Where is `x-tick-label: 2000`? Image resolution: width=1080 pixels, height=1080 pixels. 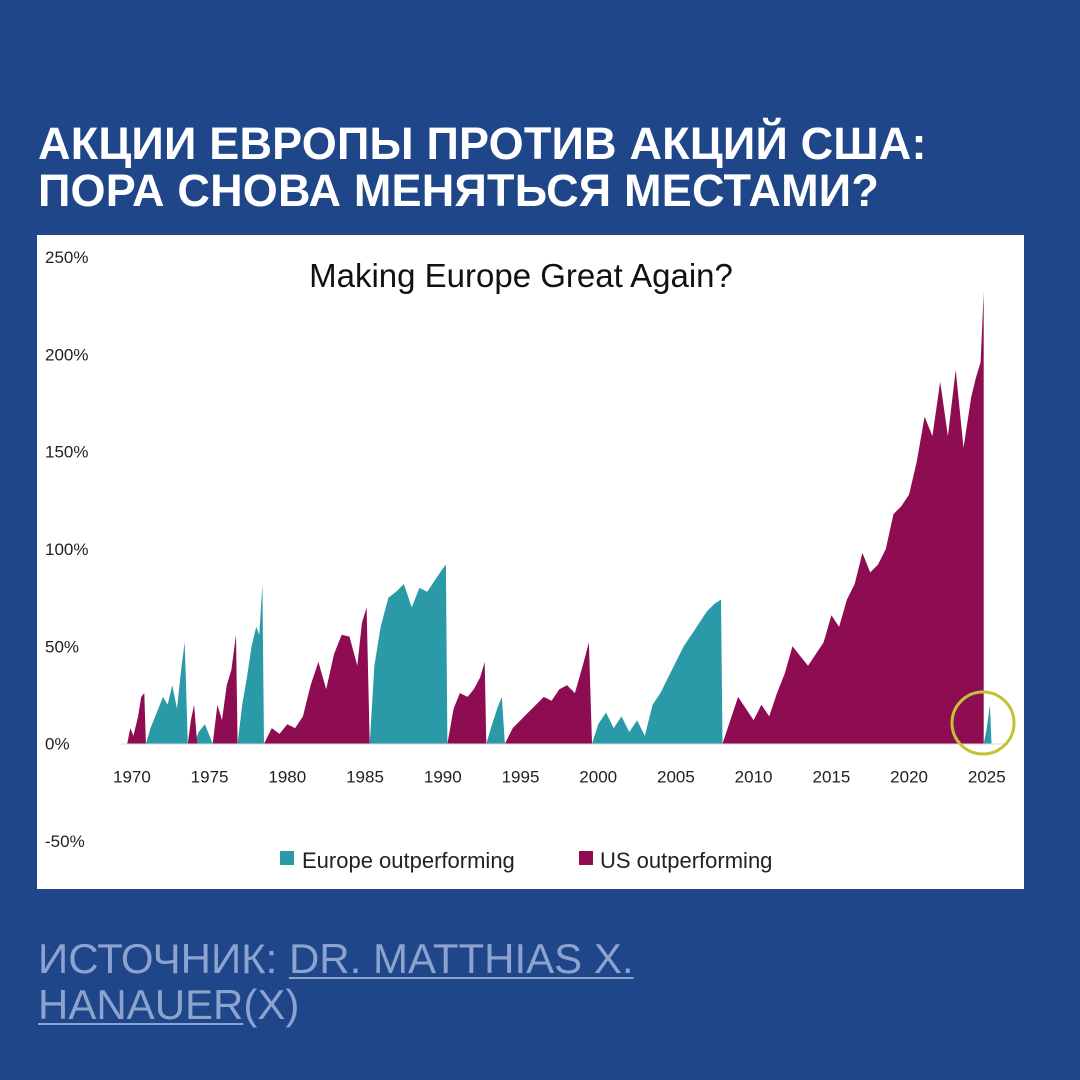
x-tick-label: 2000 is located at coordinates (598, 777).